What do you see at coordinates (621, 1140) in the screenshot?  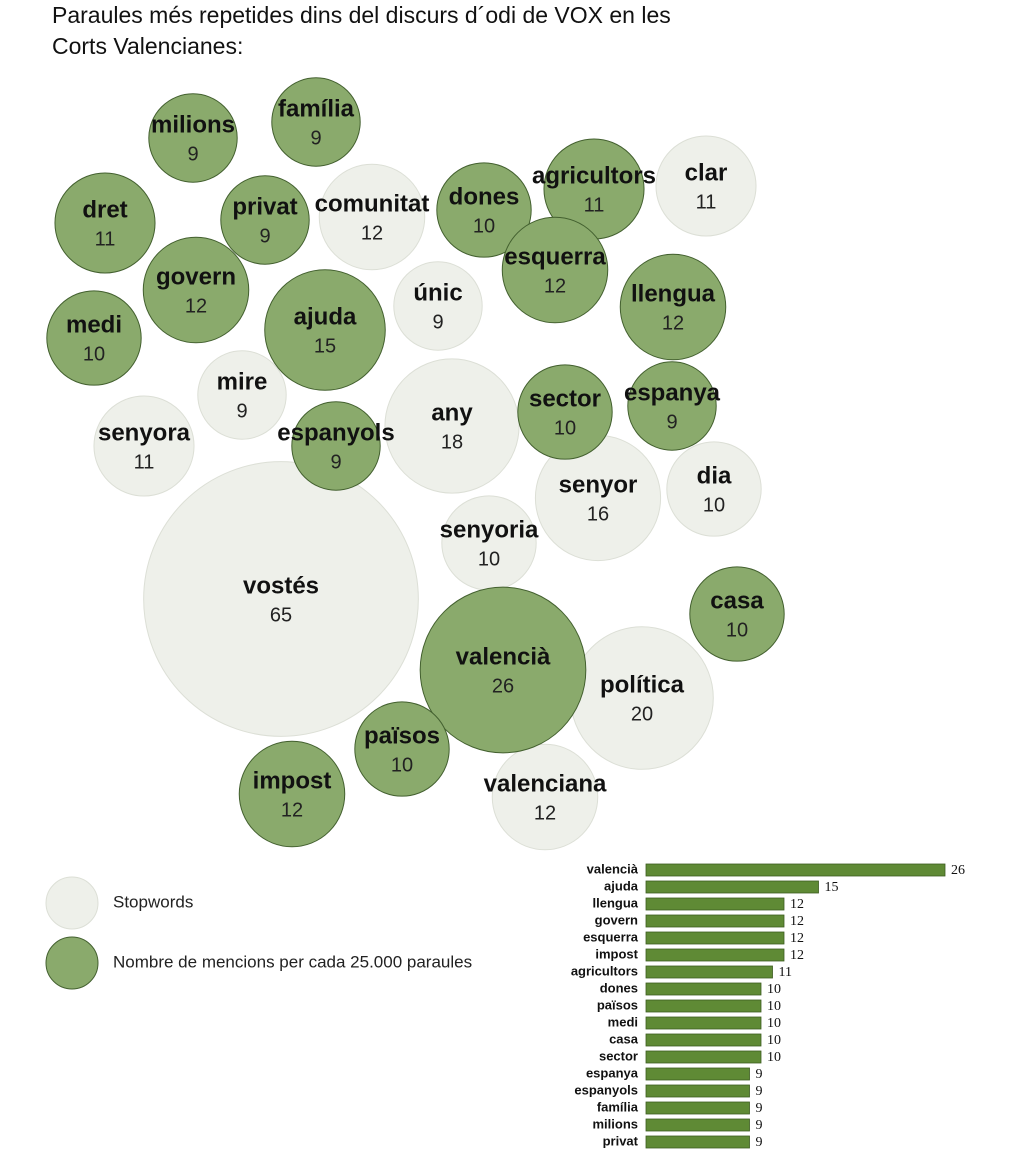 I see `bar-label: privat` at bounding box center [621, 1140].